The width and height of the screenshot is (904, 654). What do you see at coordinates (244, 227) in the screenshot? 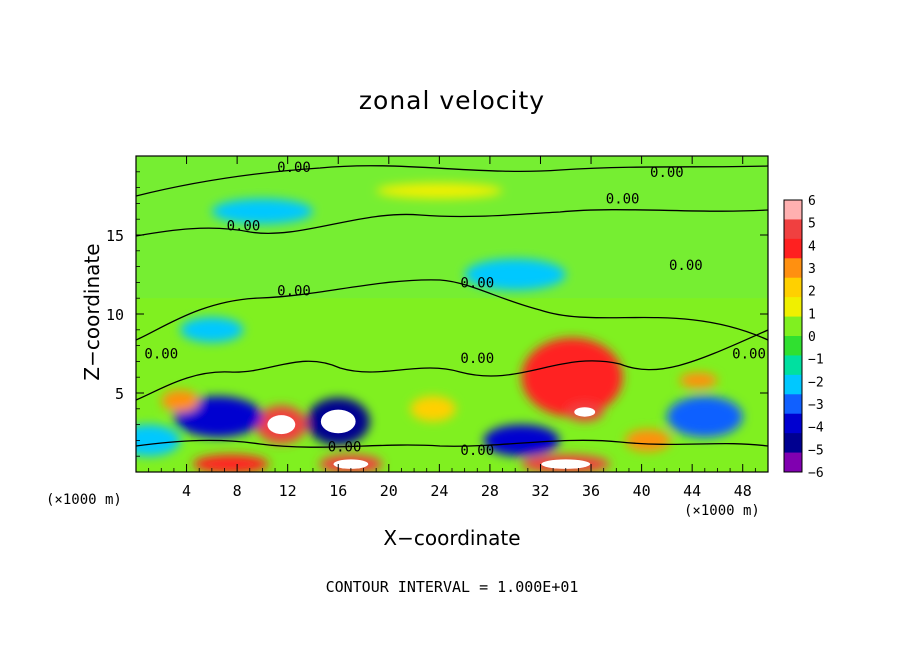
I see `contour-label-3: 0.00` at bounding box center [244, 227].